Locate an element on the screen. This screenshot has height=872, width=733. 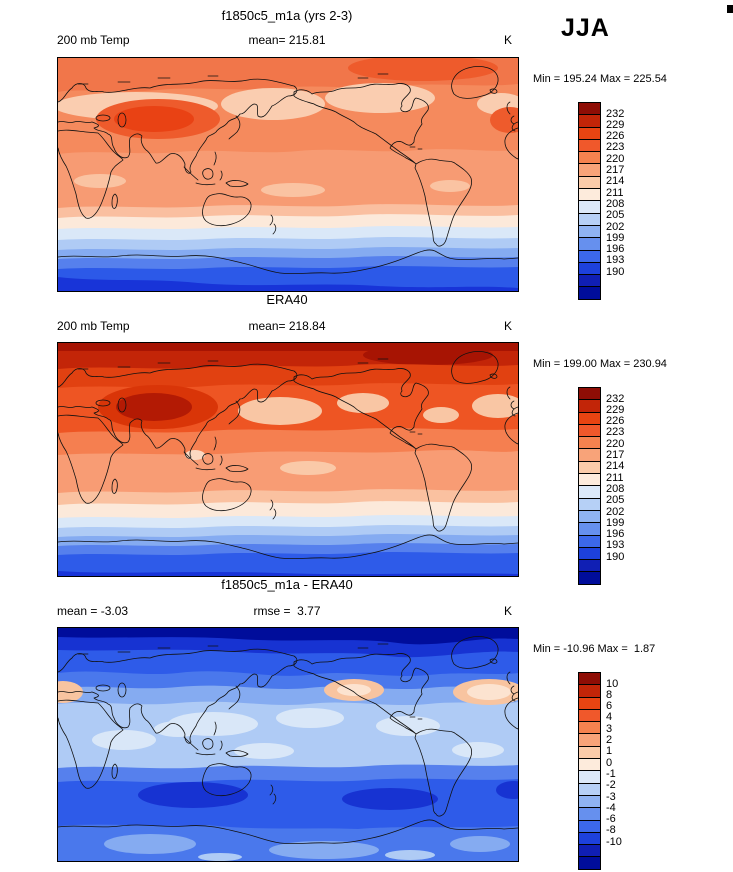
colorbar-tick-label: 1 is located at coordinates (609, 751).